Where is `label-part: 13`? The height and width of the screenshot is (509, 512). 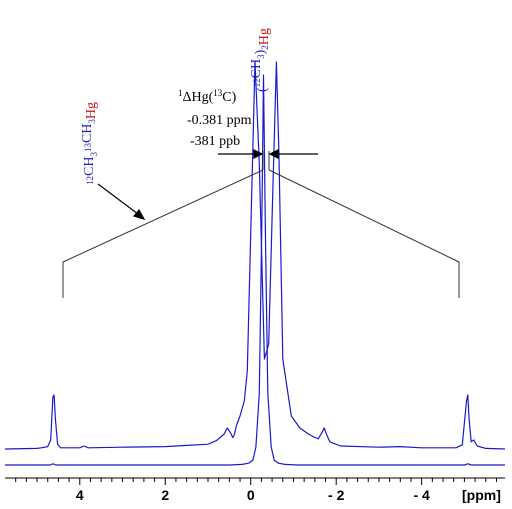
label-part: 13 is located at coordinates (88, 148).